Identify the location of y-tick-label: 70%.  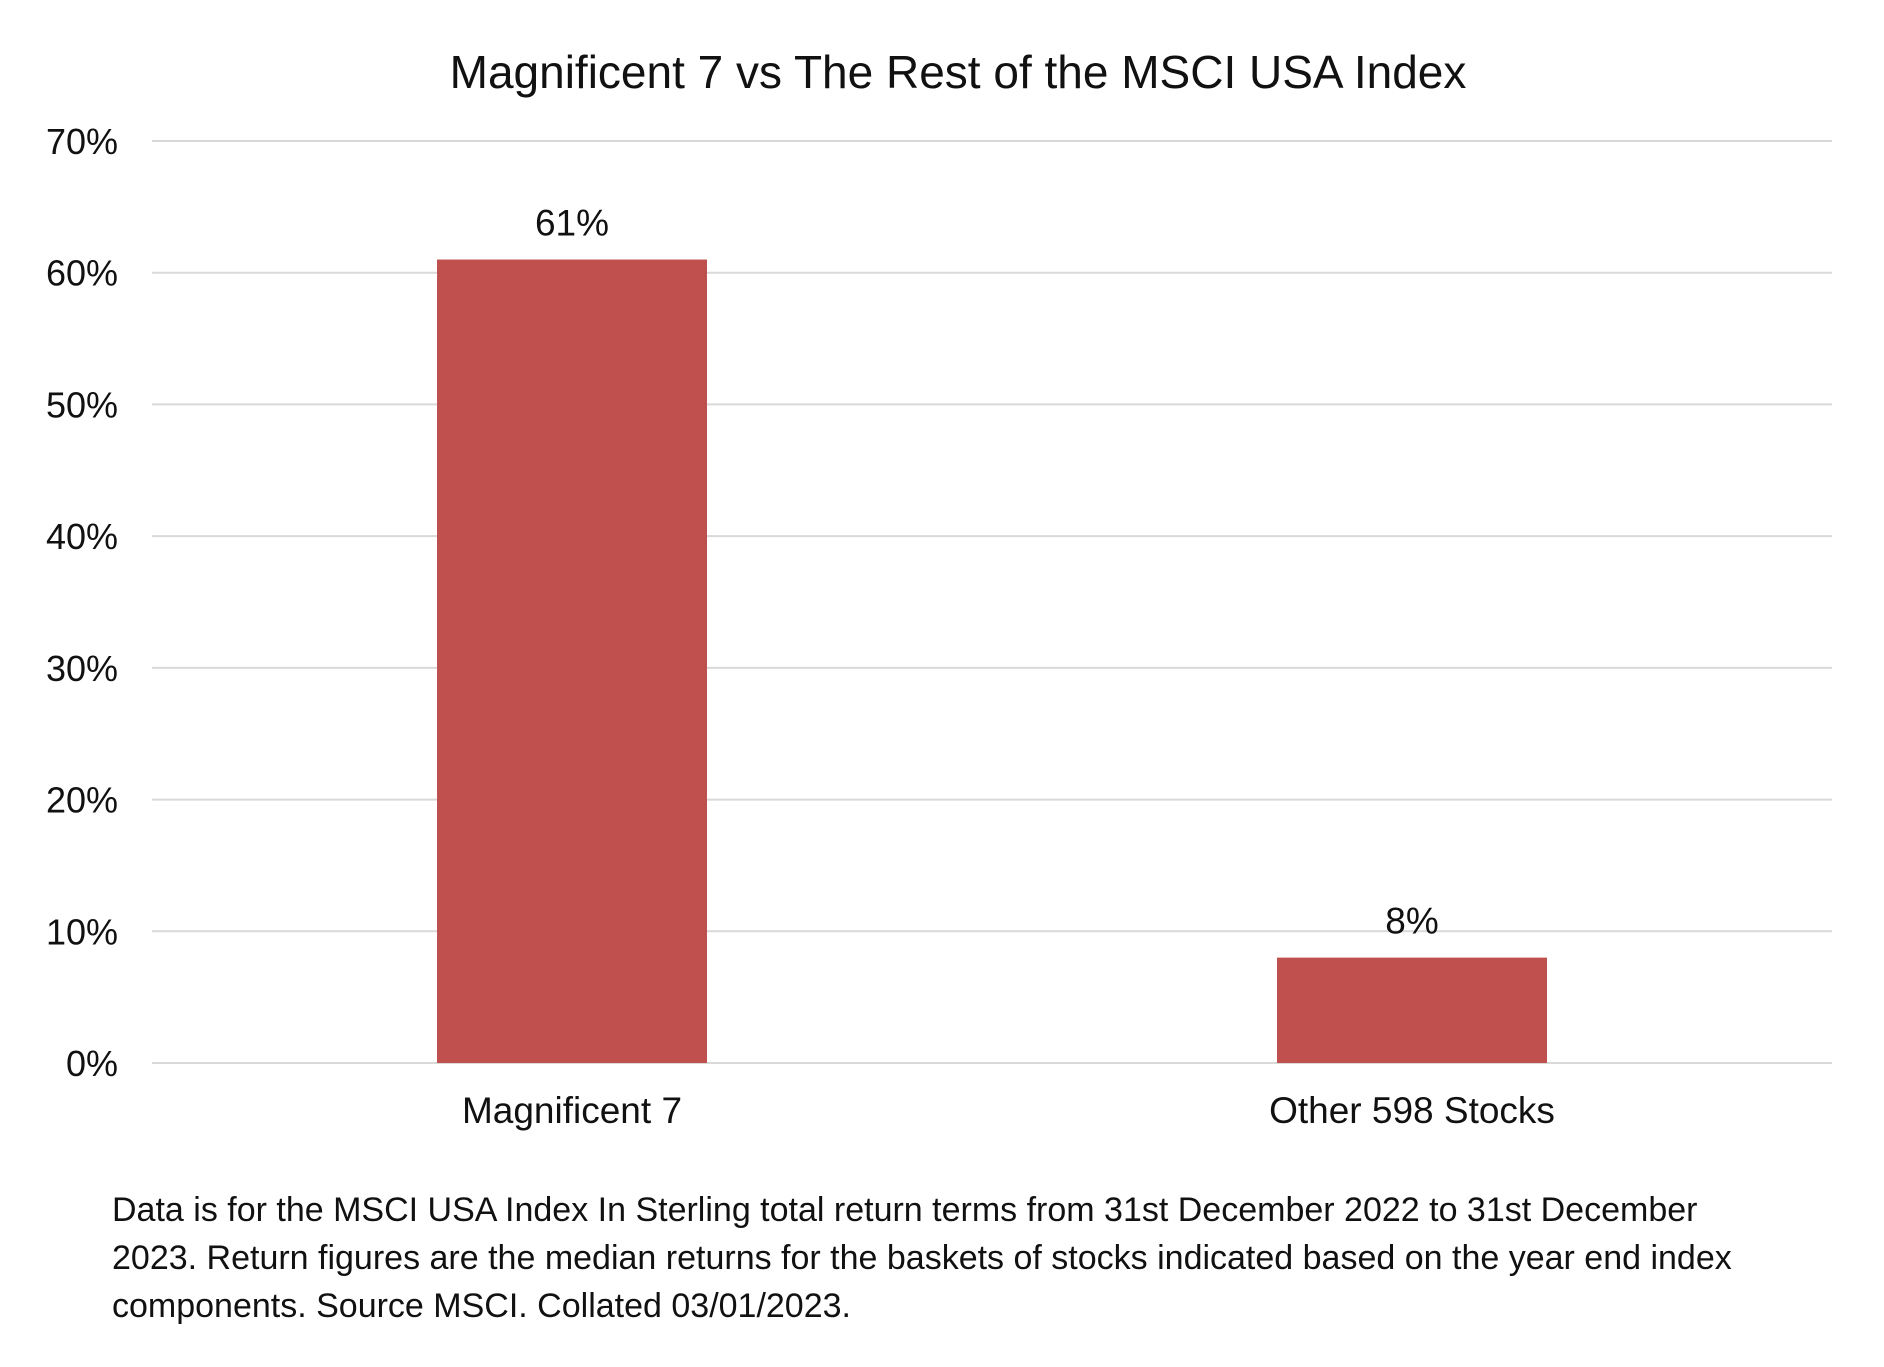
(82, 141).